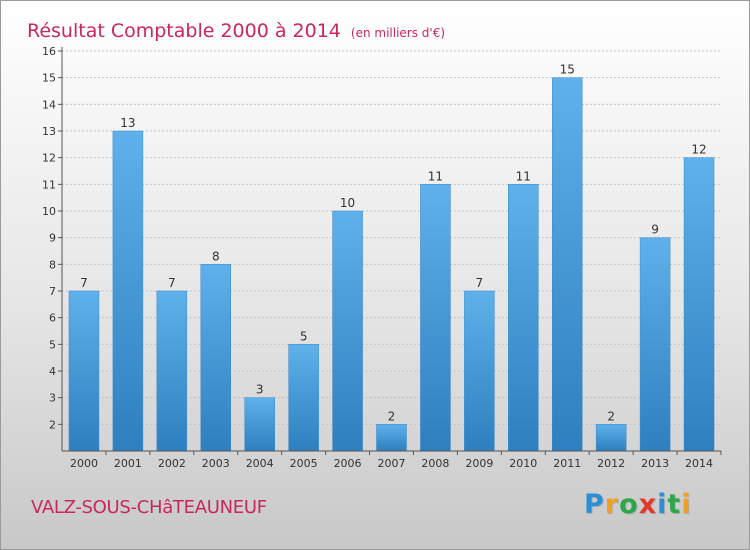 The height and width of the screenshot is (550, 750). Describe the element at coordinates (594, 504) in the screenshot. I see `brand-letter: P` at that location.